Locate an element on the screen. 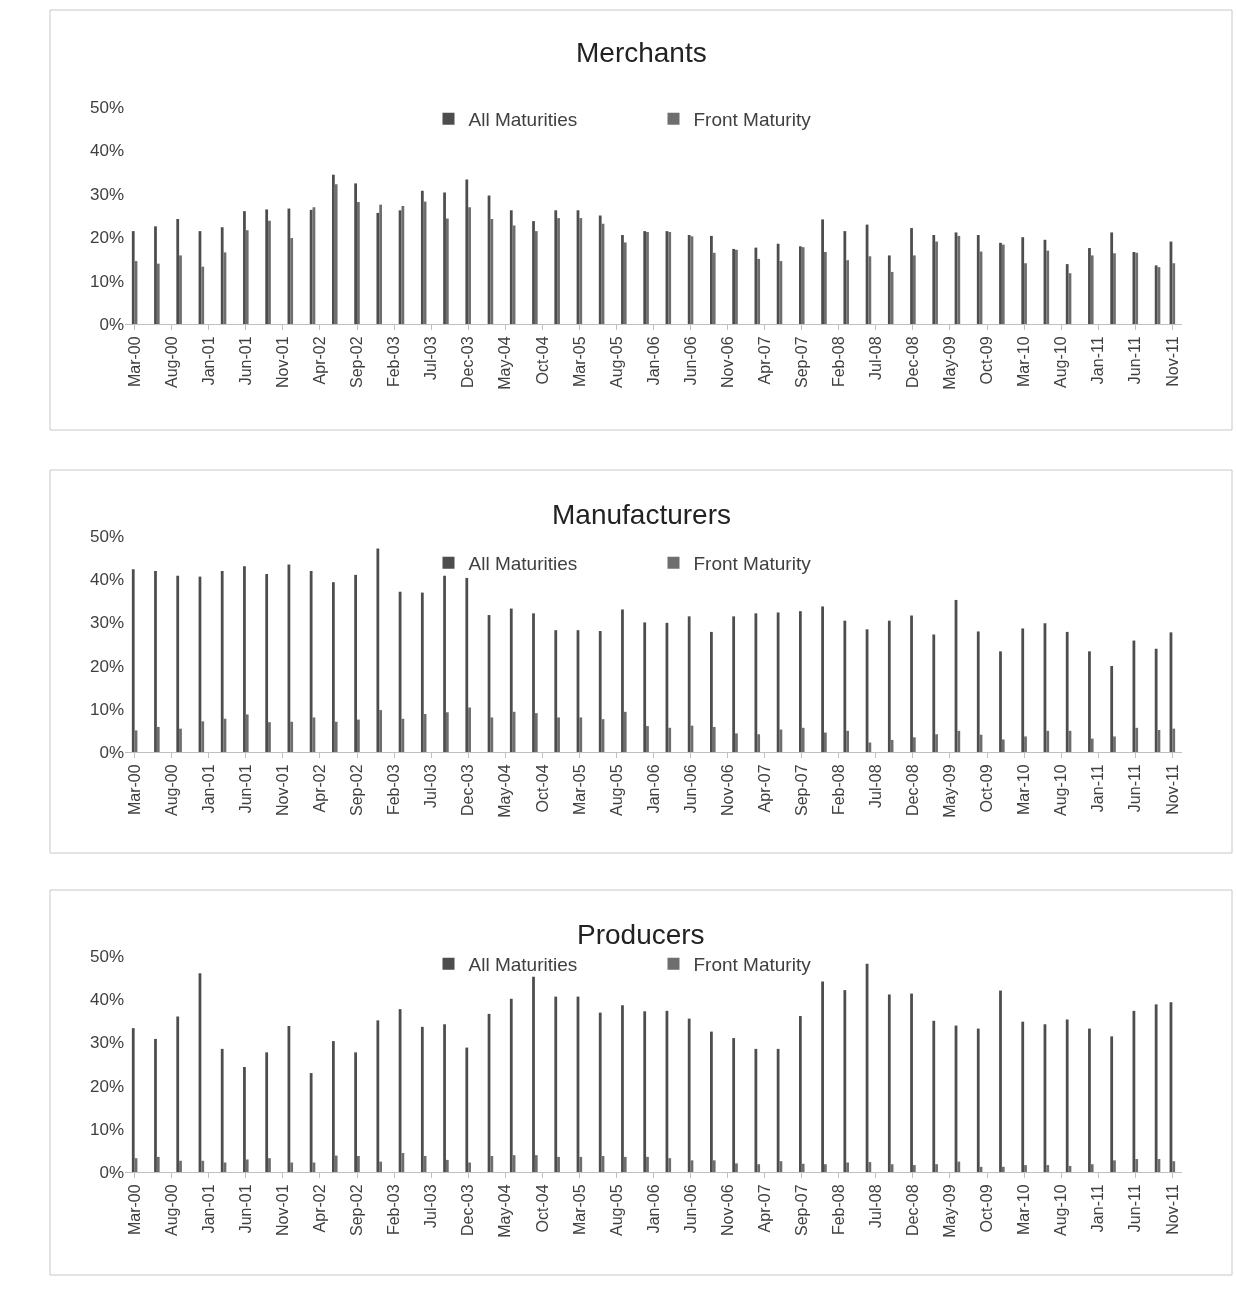  x-tick-label: Mar-10 is located at coordinates (1024, 790).